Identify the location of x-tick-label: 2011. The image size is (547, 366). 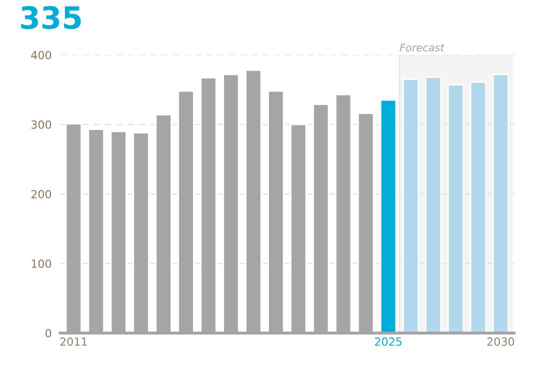
(73, 341).